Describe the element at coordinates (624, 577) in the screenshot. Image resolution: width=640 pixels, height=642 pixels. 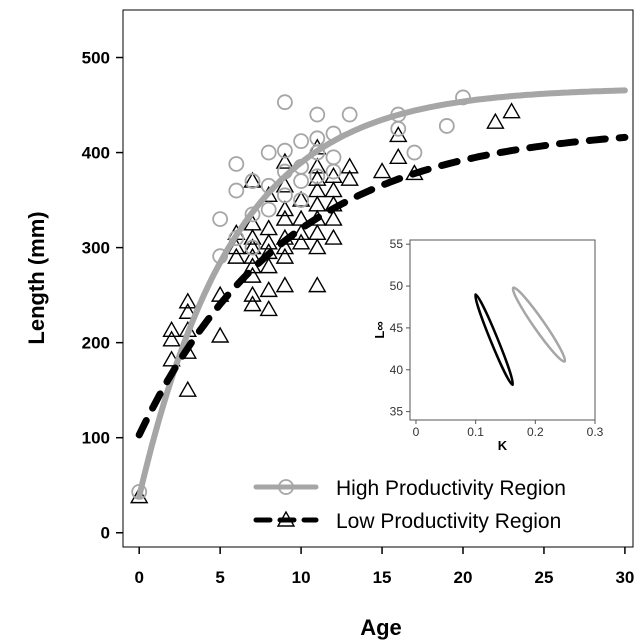
I see `x-tick-label: 30` at that location.